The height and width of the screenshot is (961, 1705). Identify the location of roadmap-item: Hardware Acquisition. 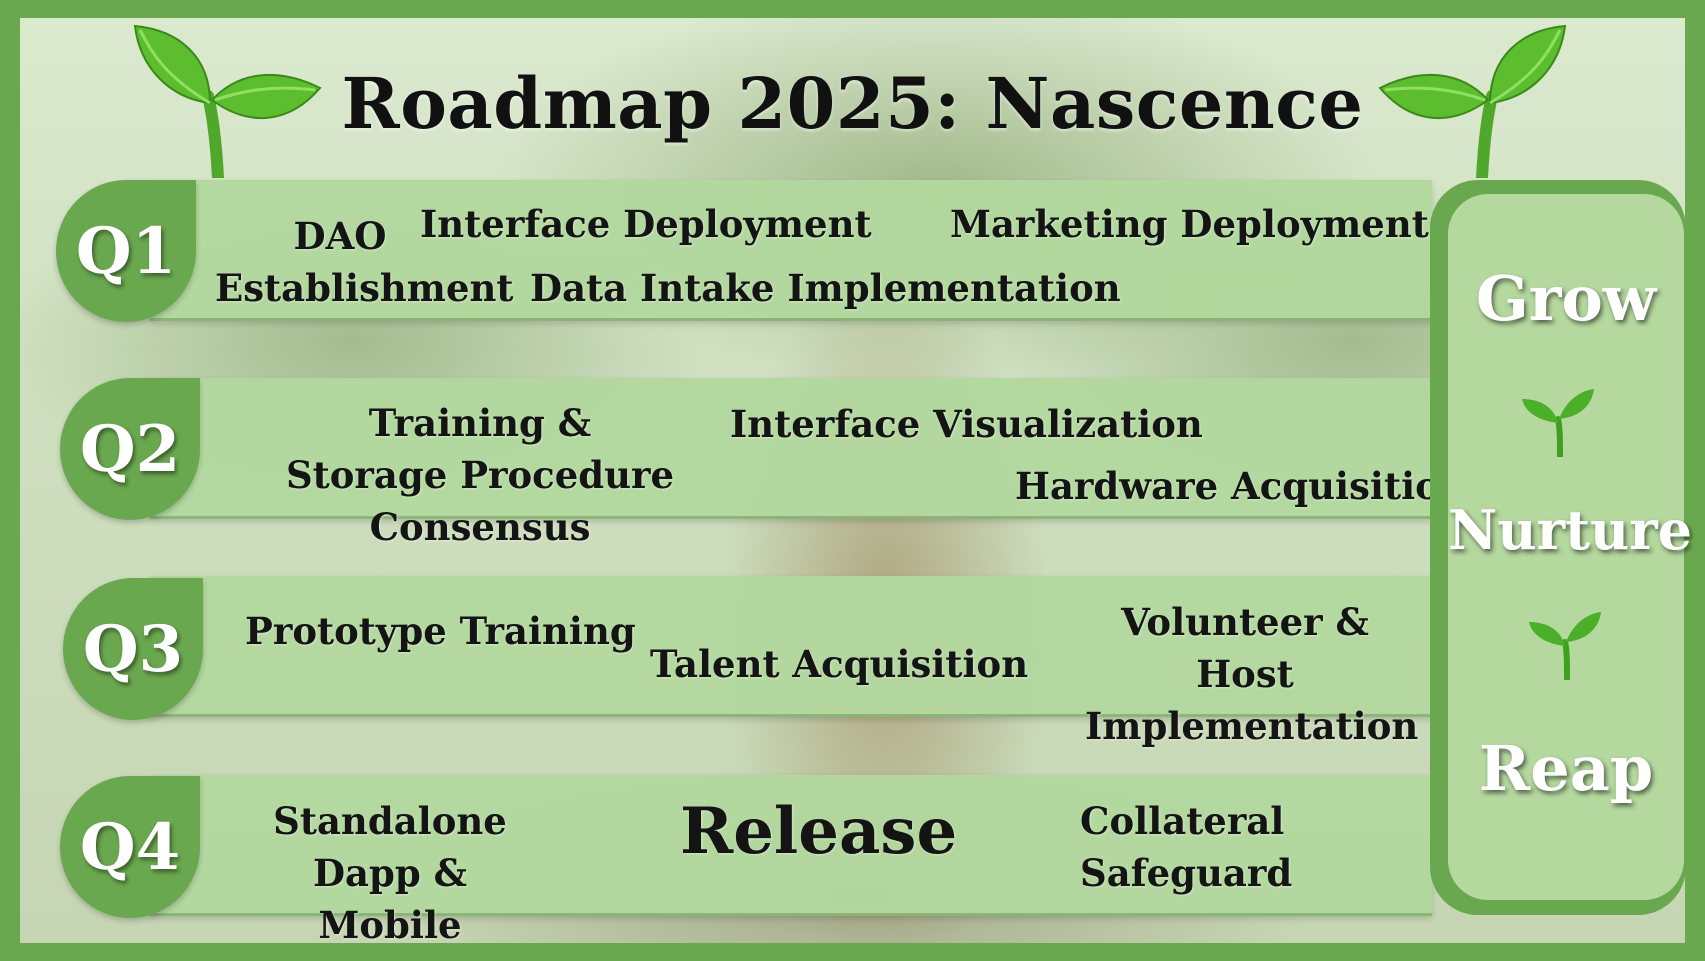
(1241, 486).